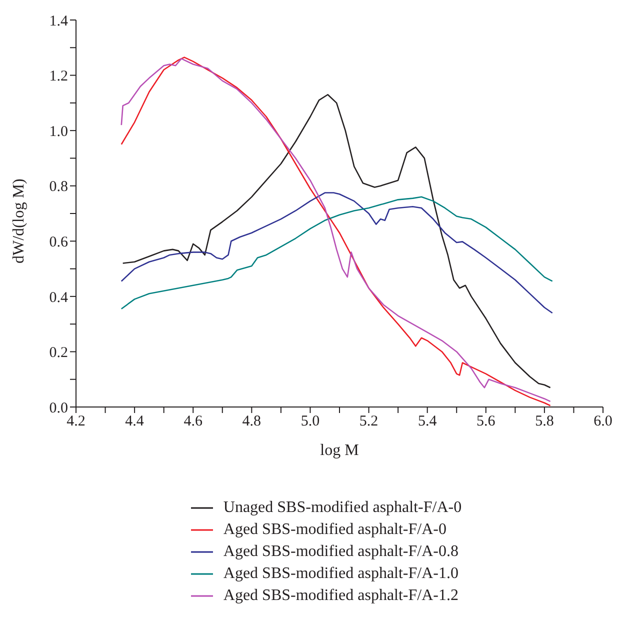 The height and width of the screenshot is (625, 623). I want to click on legend-label: Aged SBS-modified asphalt-F/A-0.8, so click(340, 552).